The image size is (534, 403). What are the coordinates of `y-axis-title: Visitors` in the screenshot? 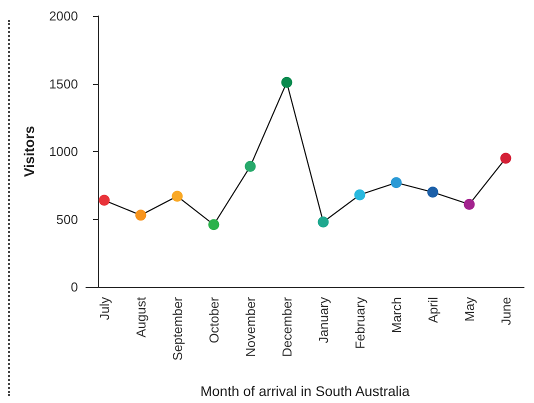 It's located at (29, 152).